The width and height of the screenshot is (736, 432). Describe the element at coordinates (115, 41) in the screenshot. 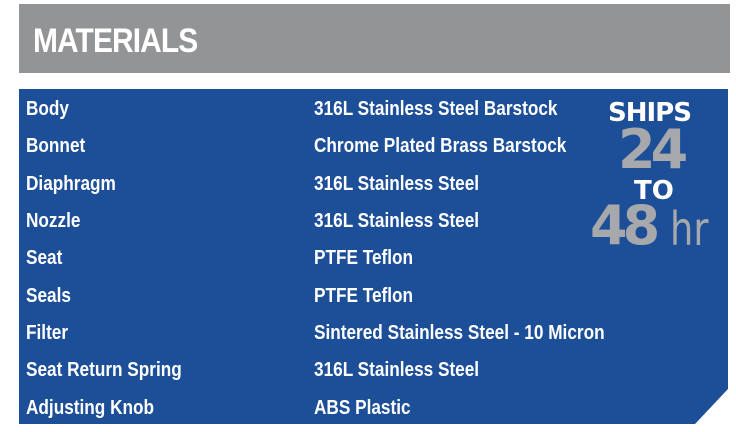

I see `page-title: MATERIALS` at that location.